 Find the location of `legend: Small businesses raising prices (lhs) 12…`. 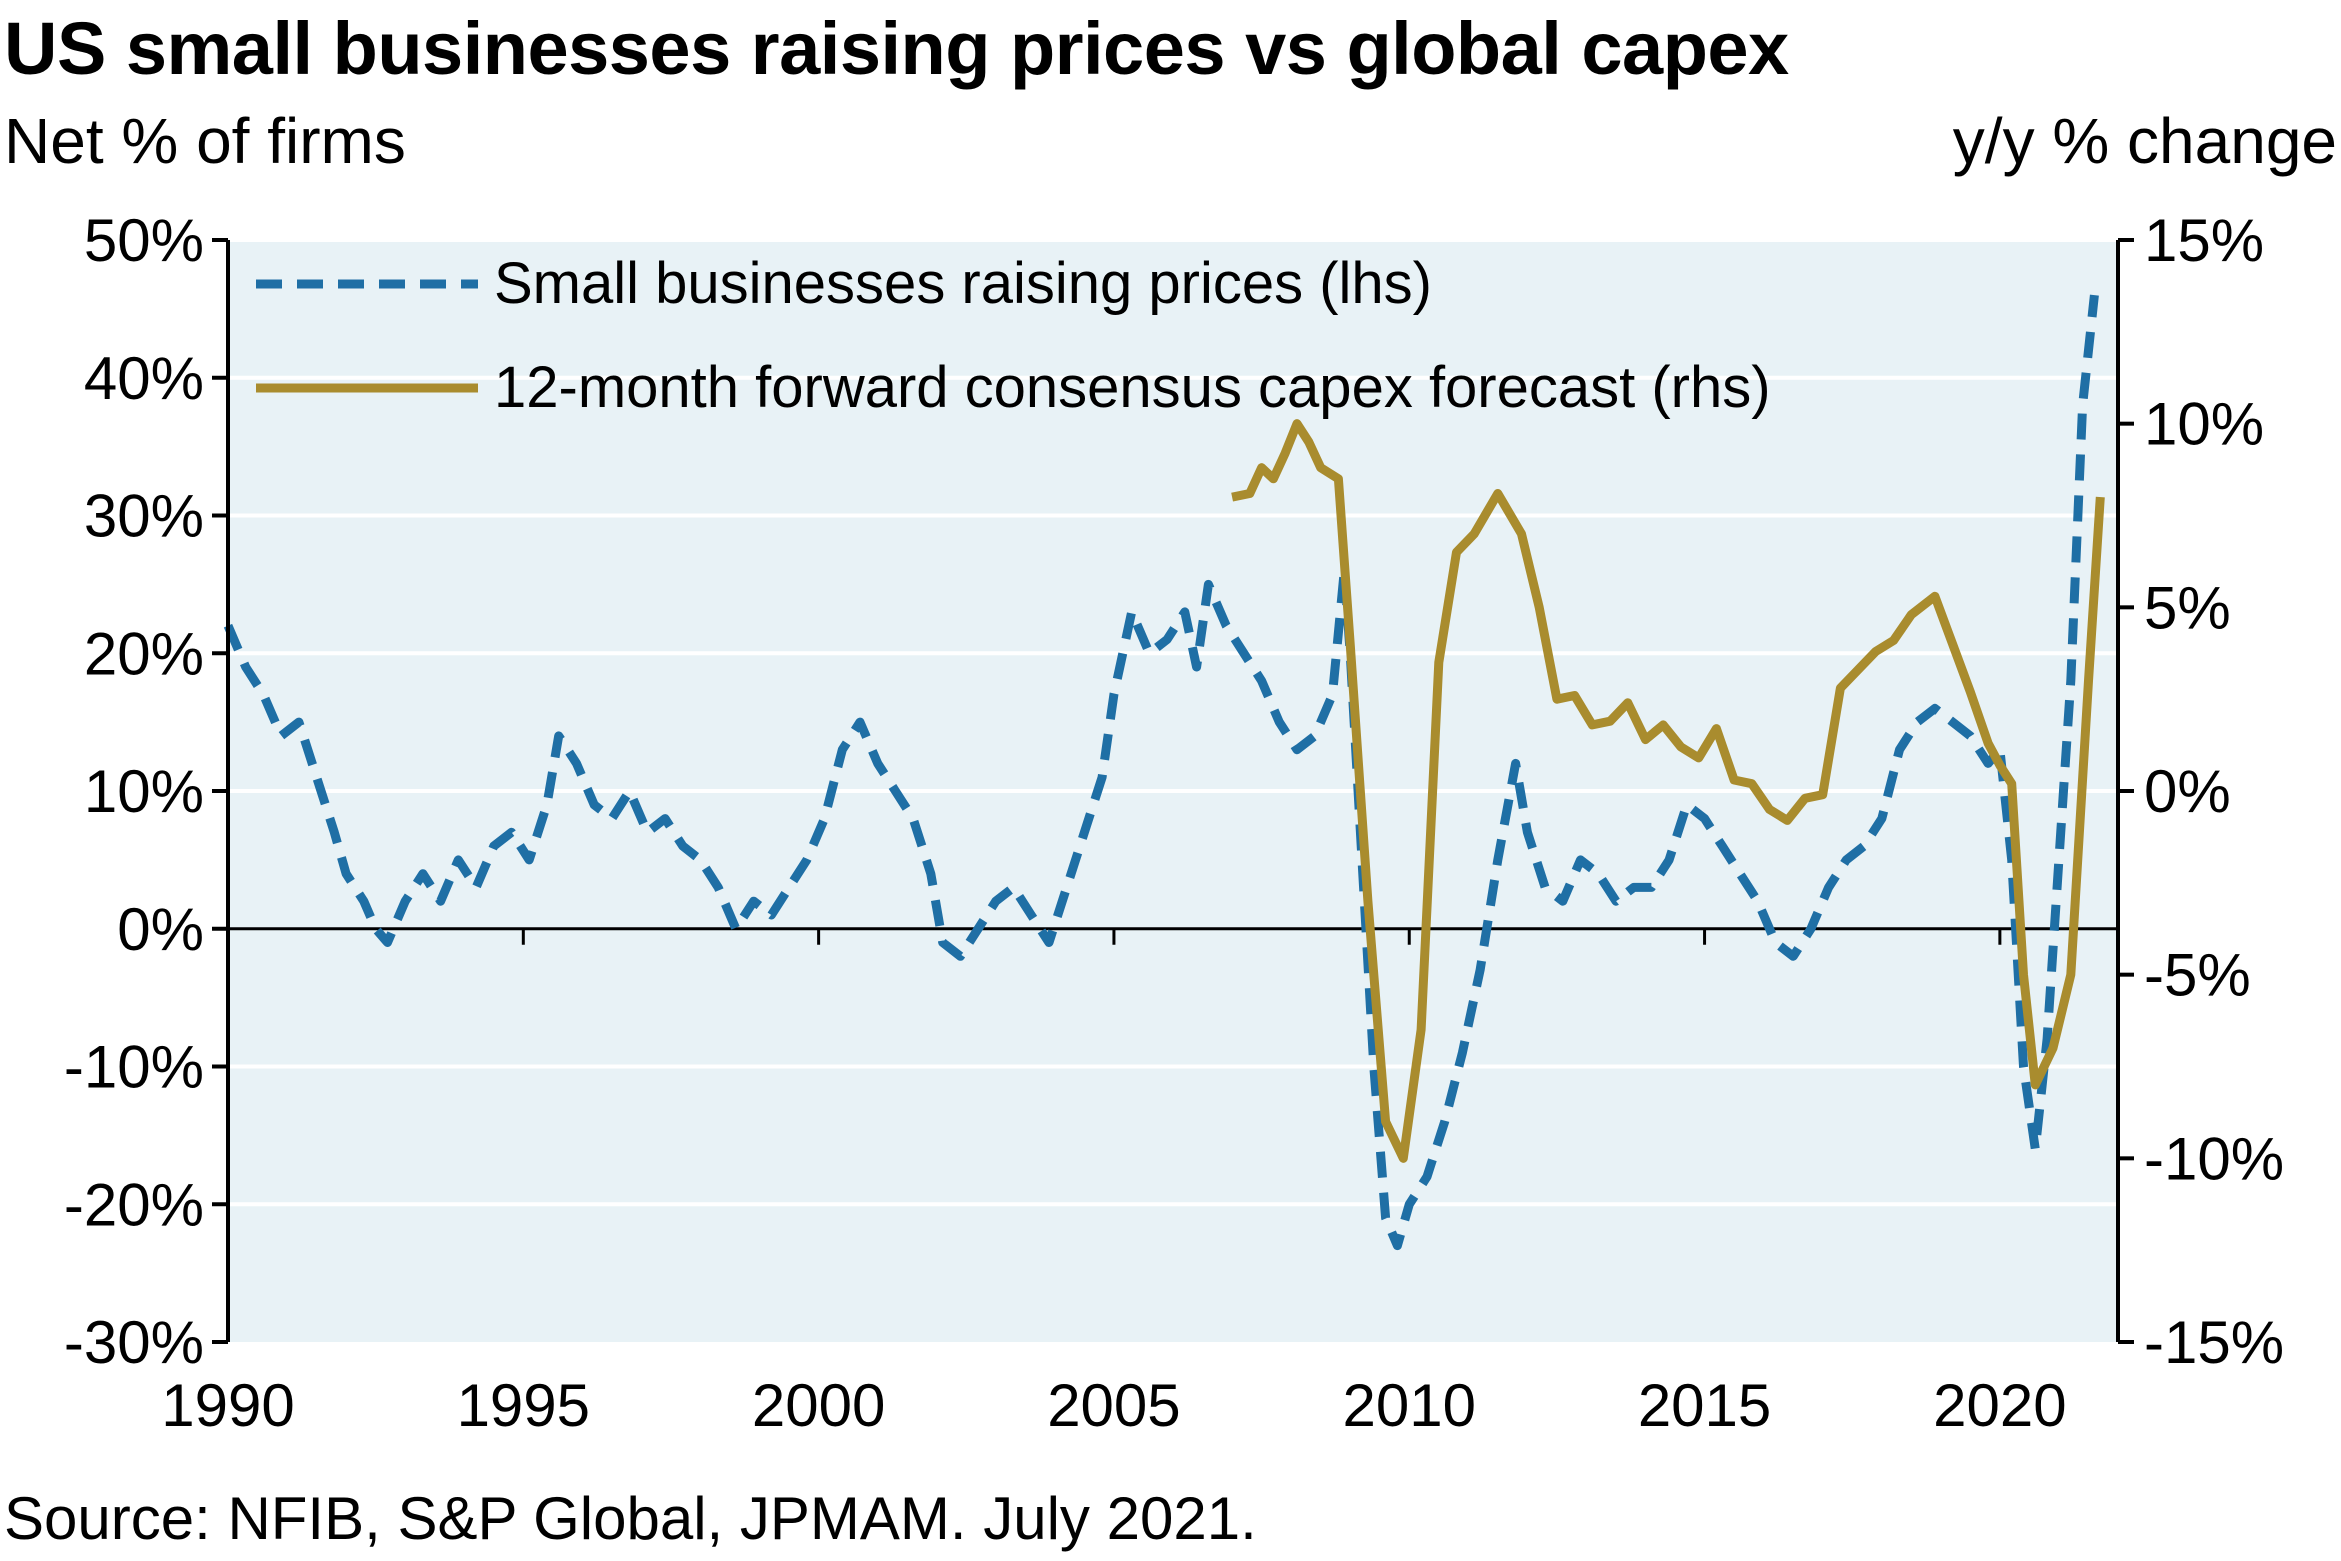

legend: Small businesses raising prices (lhs) 12… is located at coordinates (1013, 335).